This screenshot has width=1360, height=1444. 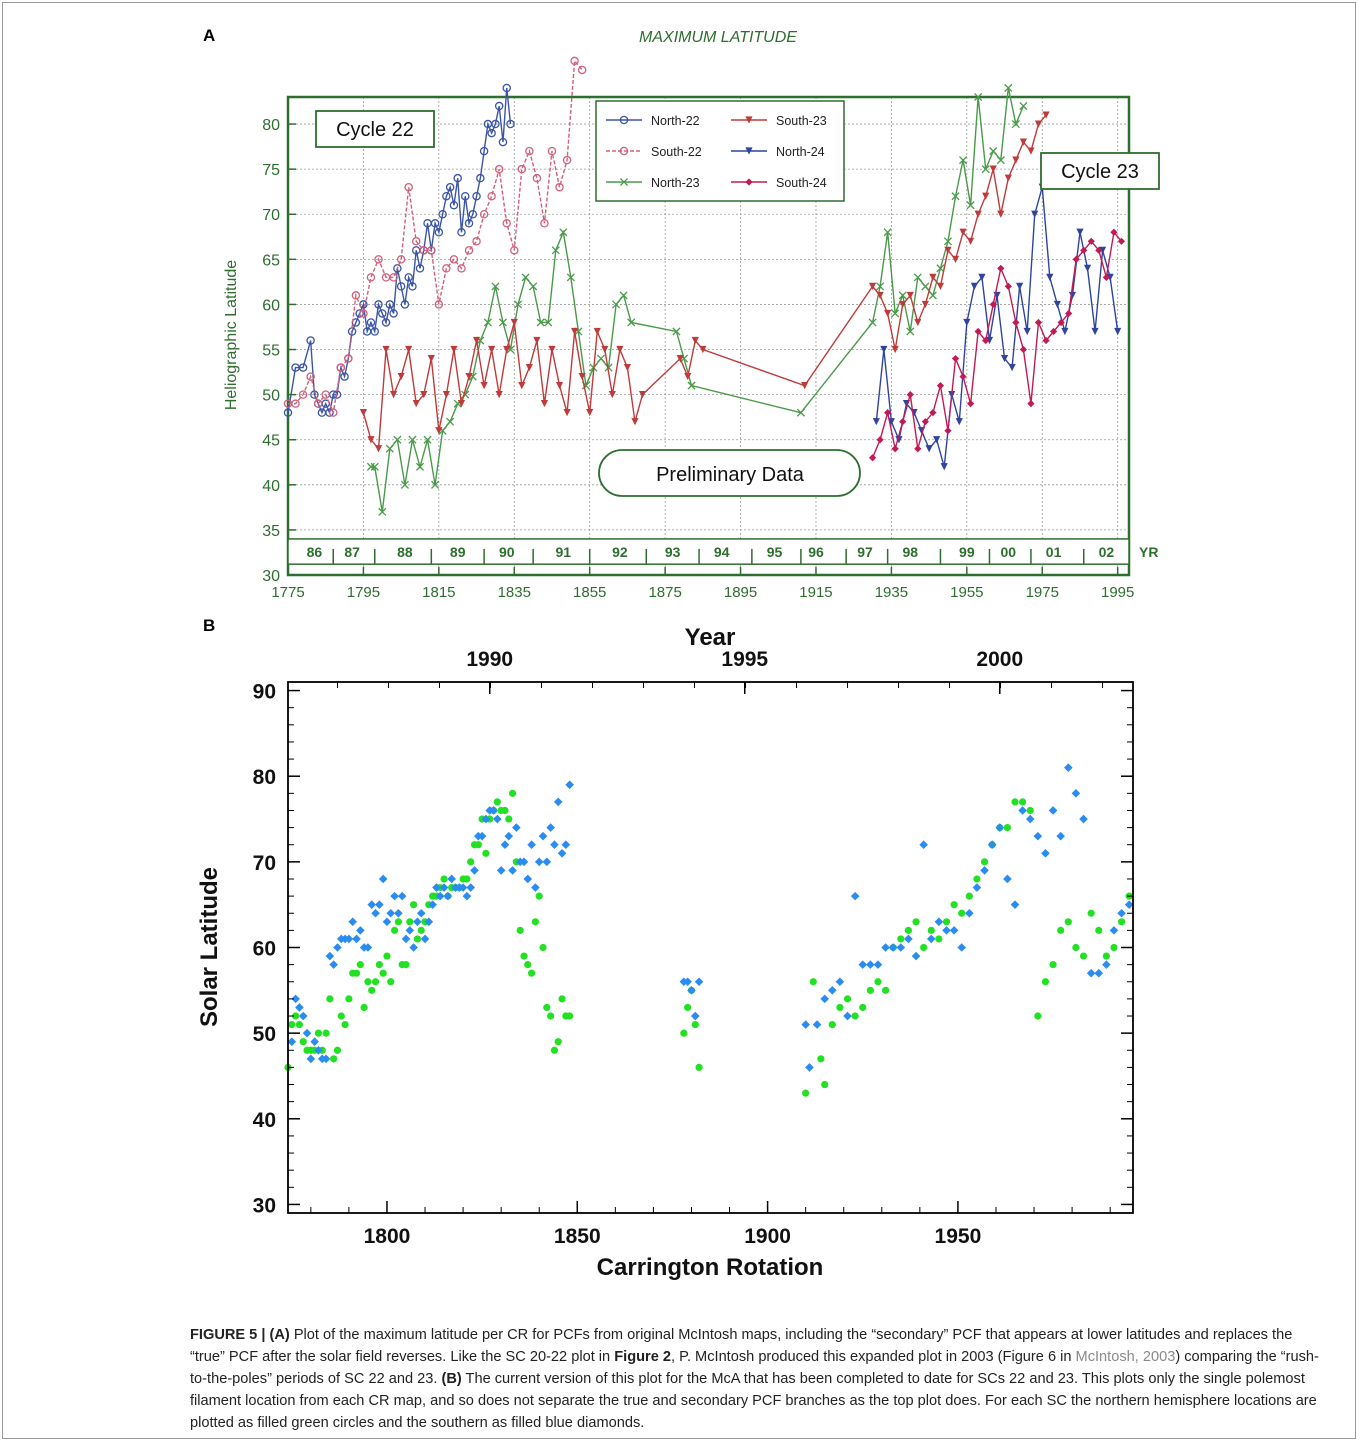 What do you see at coordinates (1100, 171) in the screenshot?
I see `cycle-23-box: Cycle 23` at bounding box center [1100, 171].